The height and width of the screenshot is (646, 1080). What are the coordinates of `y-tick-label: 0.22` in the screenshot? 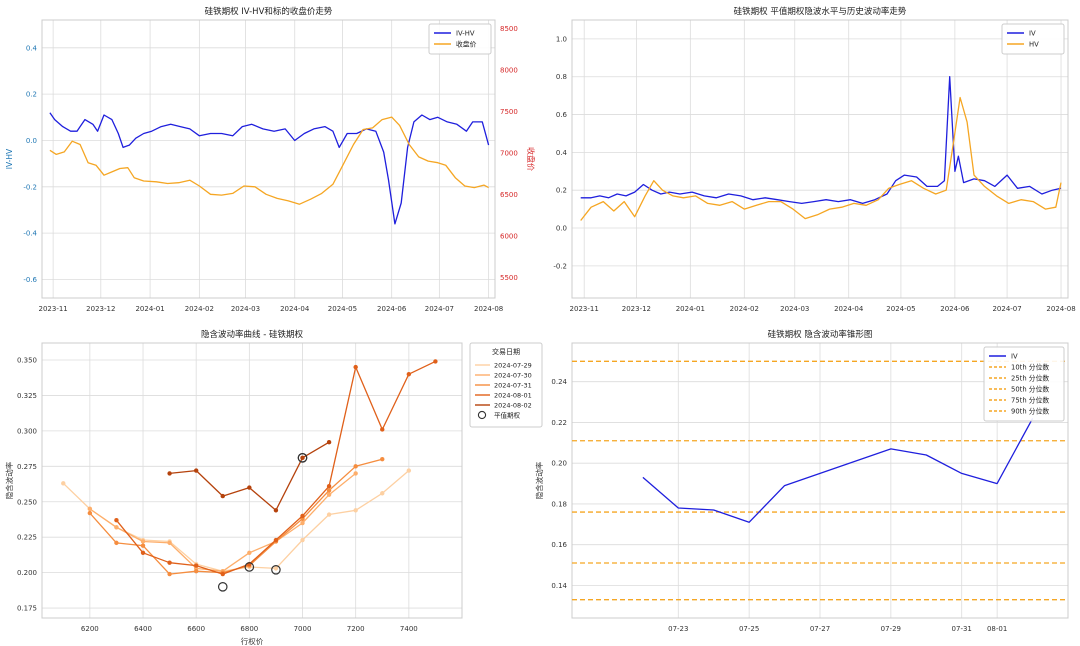 It's located at (559, 423).